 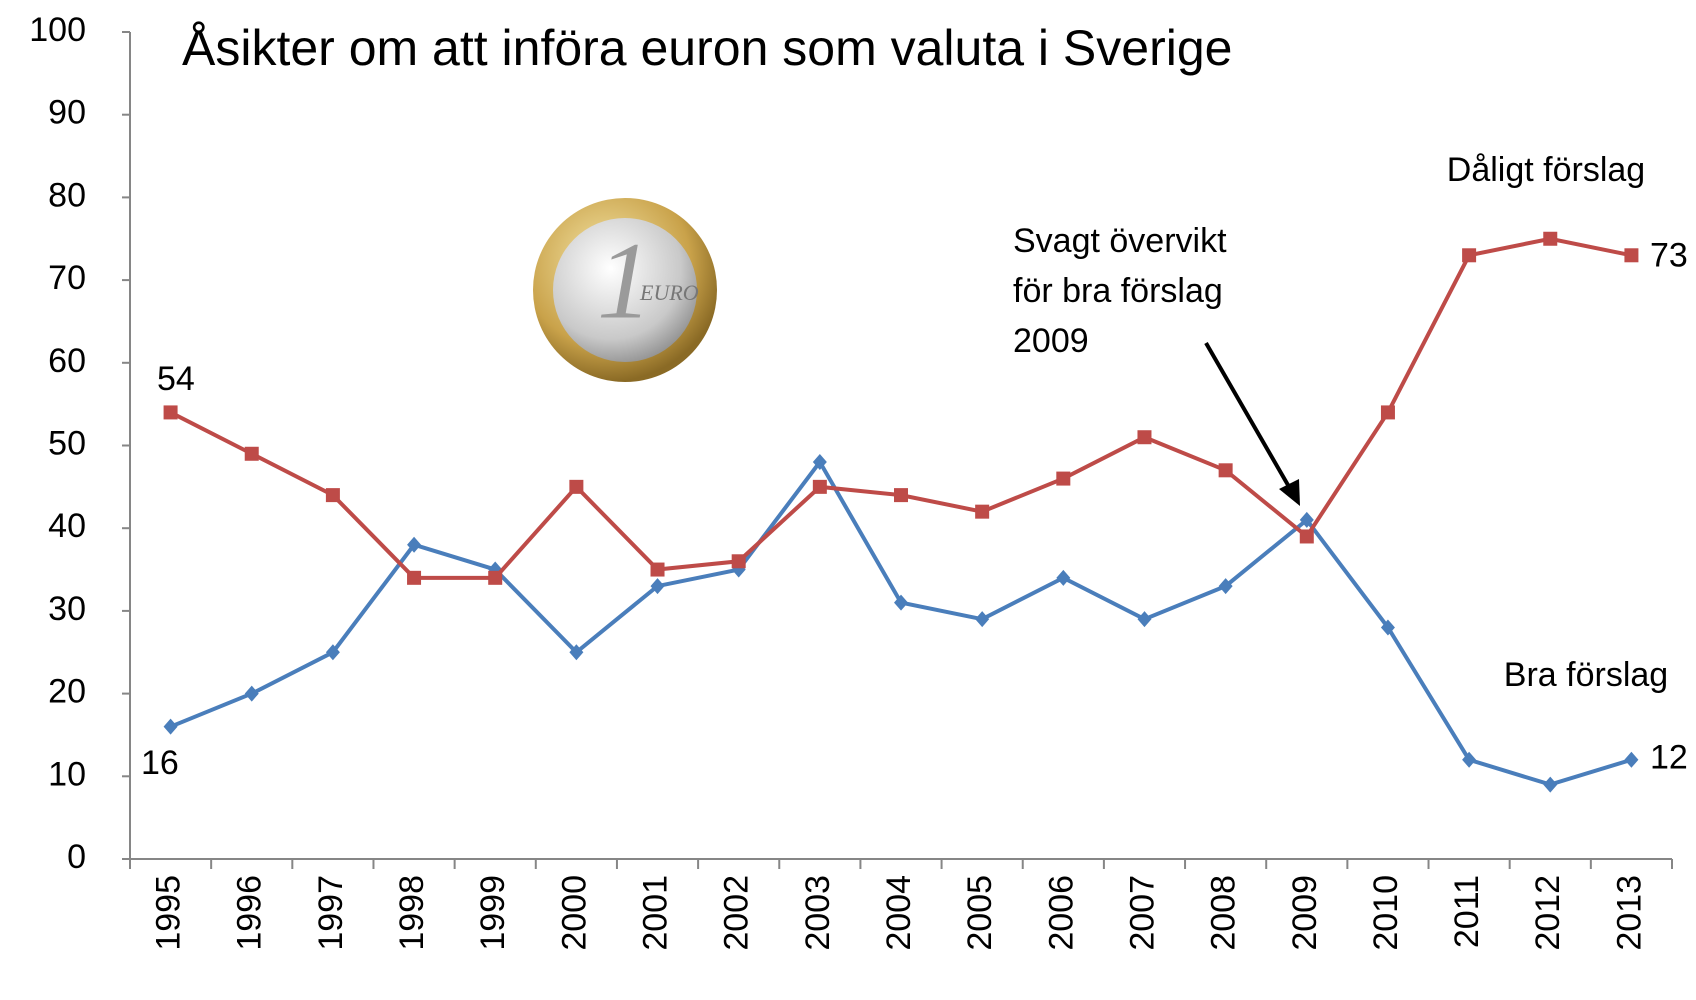 I want to click on y-tick-label: 70, so click(x=67, y=278).